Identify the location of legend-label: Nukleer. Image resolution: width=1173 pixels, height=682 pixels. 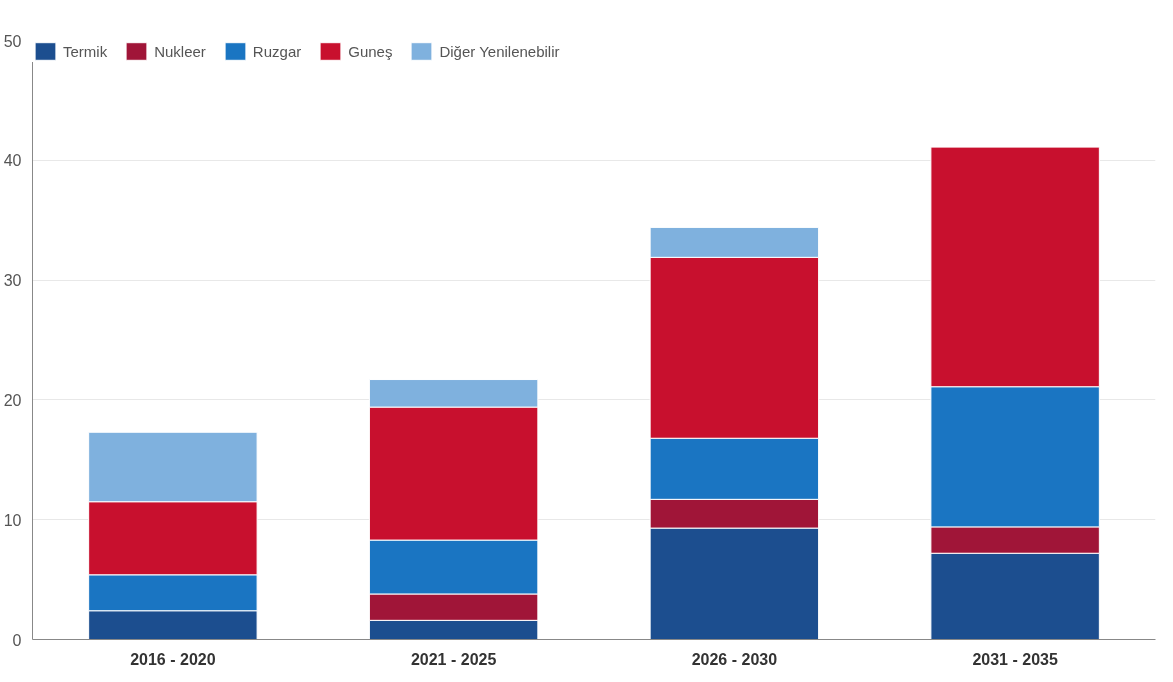
(180, 51).